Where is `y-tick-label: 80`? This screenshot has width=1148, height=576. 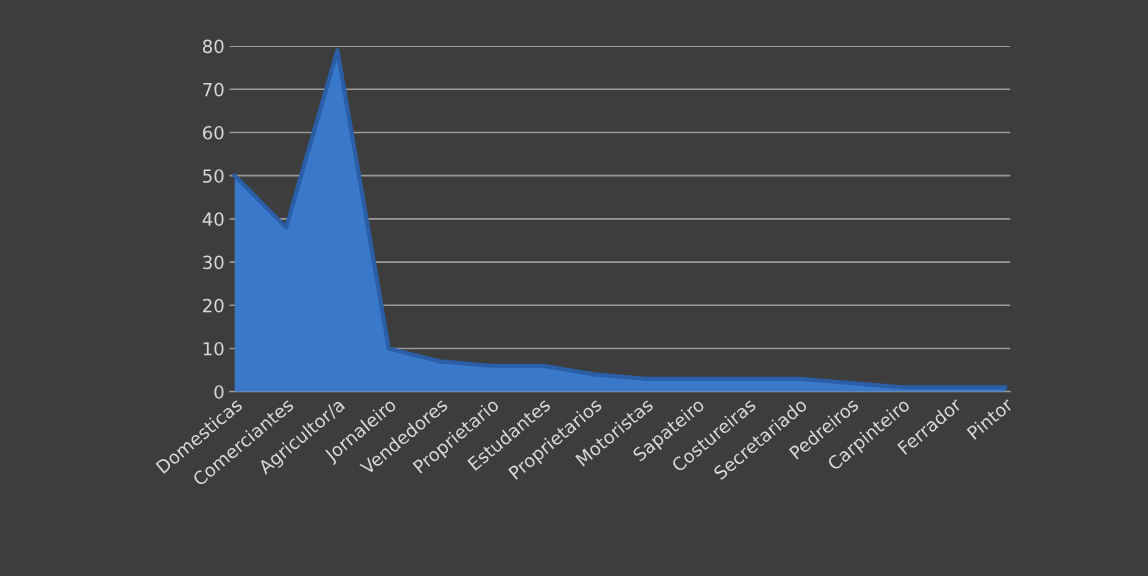
y-tick-label: 80 is located at coordinates (213, 46).